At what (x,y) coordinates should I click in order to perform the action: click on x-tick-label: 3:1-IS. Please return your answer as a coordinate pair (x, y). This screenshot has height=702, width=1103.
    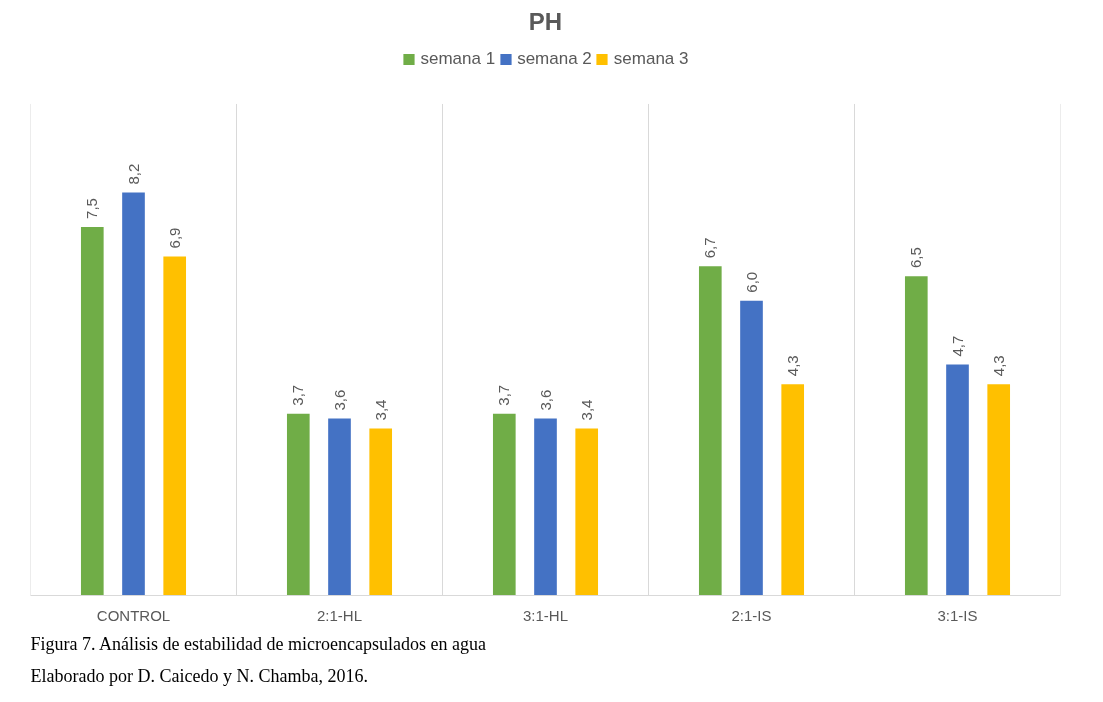
    Looking at the image, I should click on (957, 615).